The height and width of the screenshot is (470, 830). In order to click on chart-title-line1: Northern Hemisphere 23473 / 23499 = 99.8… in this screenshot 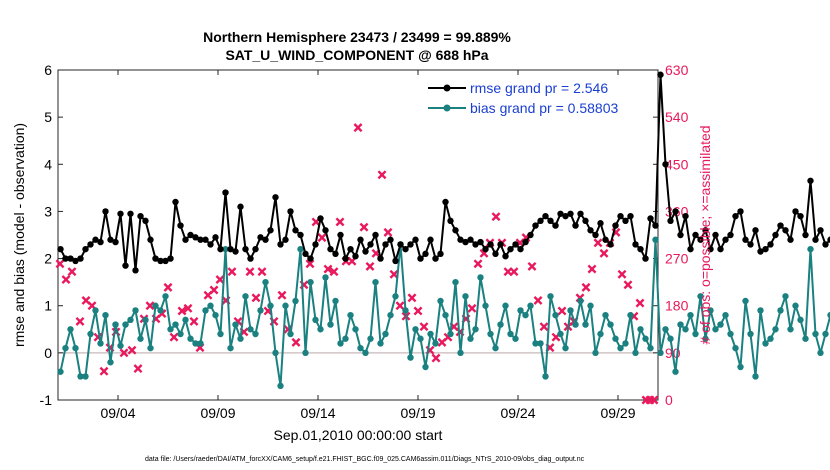, I will do `click(357, 37)`.